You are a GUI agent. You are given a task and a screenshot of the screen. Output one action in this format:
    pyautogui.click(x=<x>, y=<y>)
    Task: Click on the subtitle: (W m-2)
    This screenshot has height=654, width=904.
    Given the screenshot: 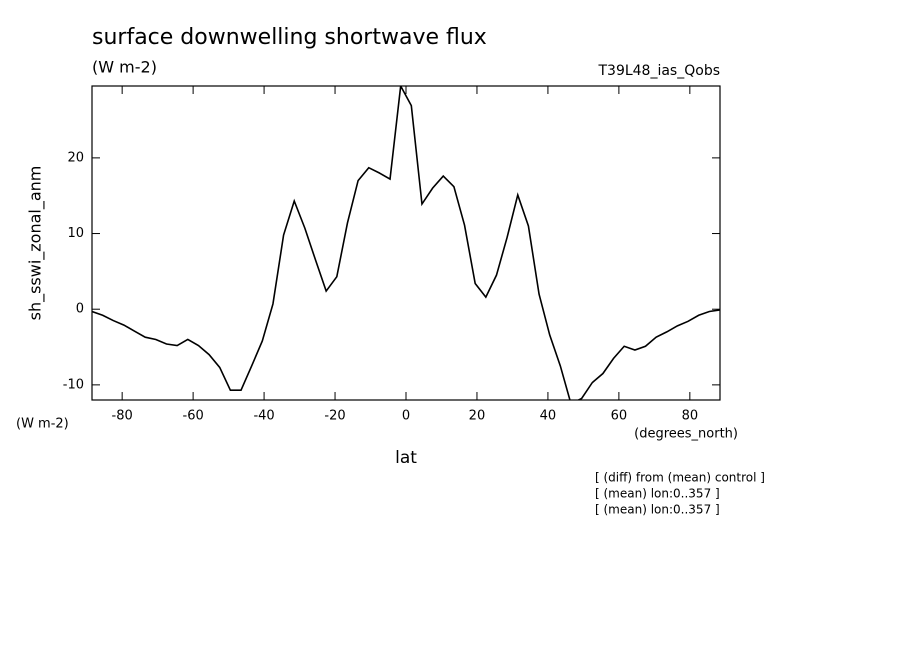 What is the action you would take?
    pyautogui.click(x=124, y=67)
    